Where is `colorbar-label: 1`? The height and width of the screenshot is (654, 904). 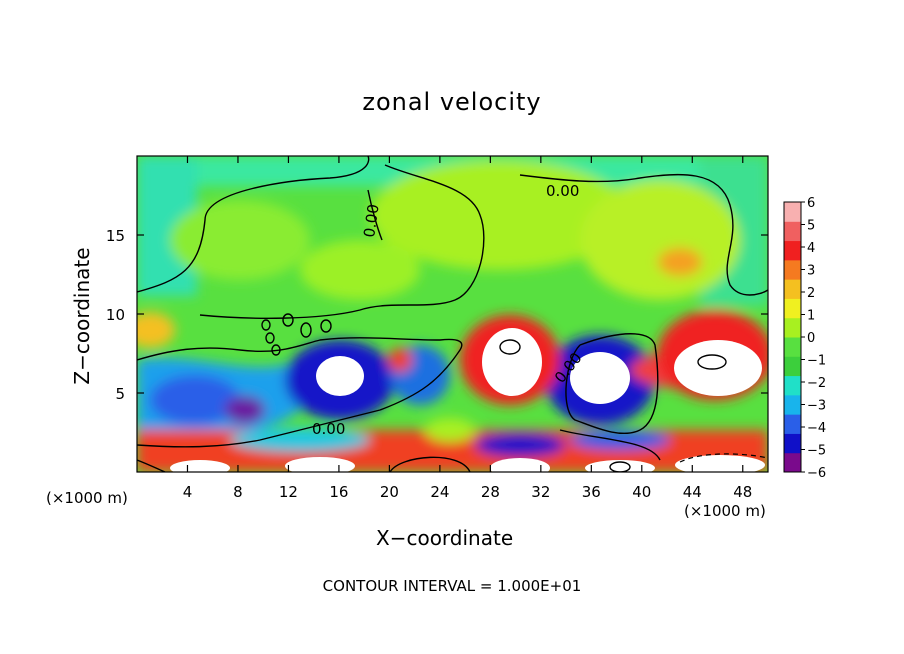
colorbar-label: 1 is located at coordinates (811, 316).